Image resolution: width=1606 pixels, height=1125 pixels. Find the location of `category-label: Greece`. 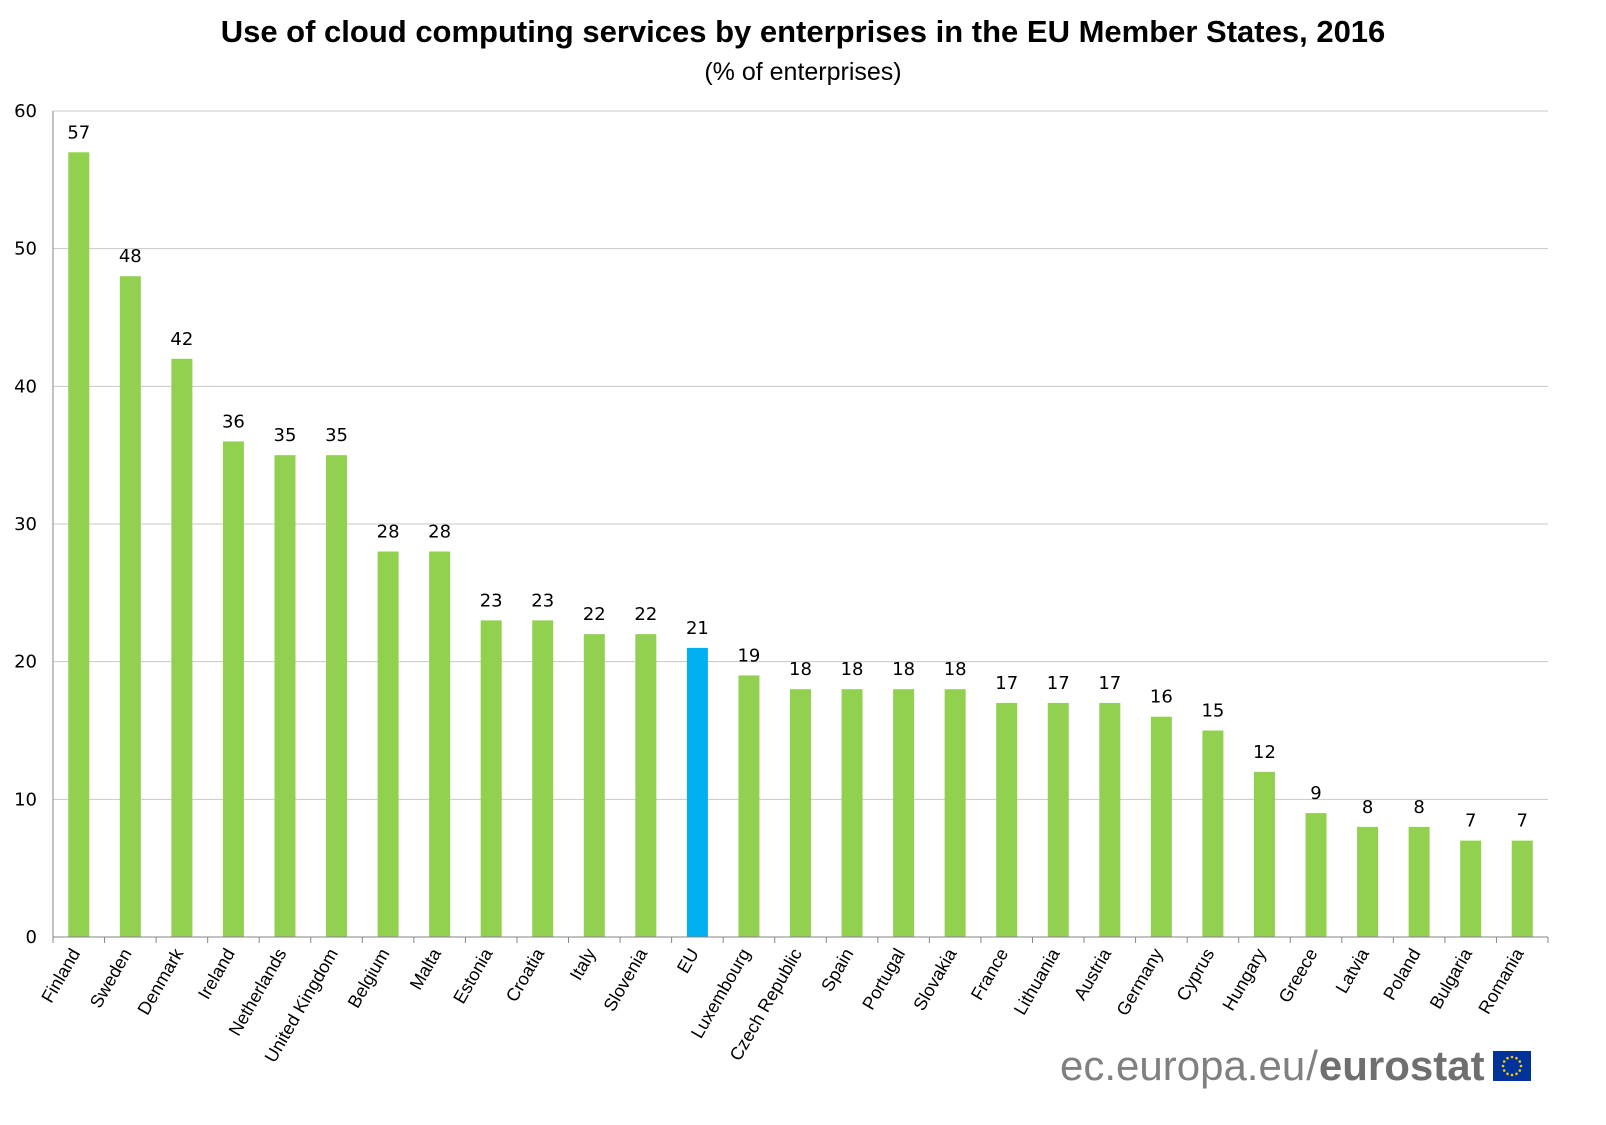

category-label: Greece is located at coordinates (1298, 975).